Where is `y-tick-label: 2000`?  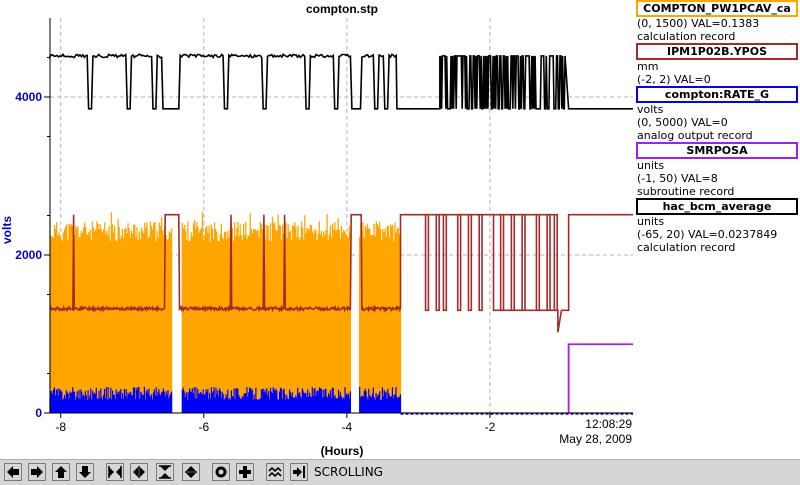
y-tick-label: 2000 is located at coordinates (28, 255).